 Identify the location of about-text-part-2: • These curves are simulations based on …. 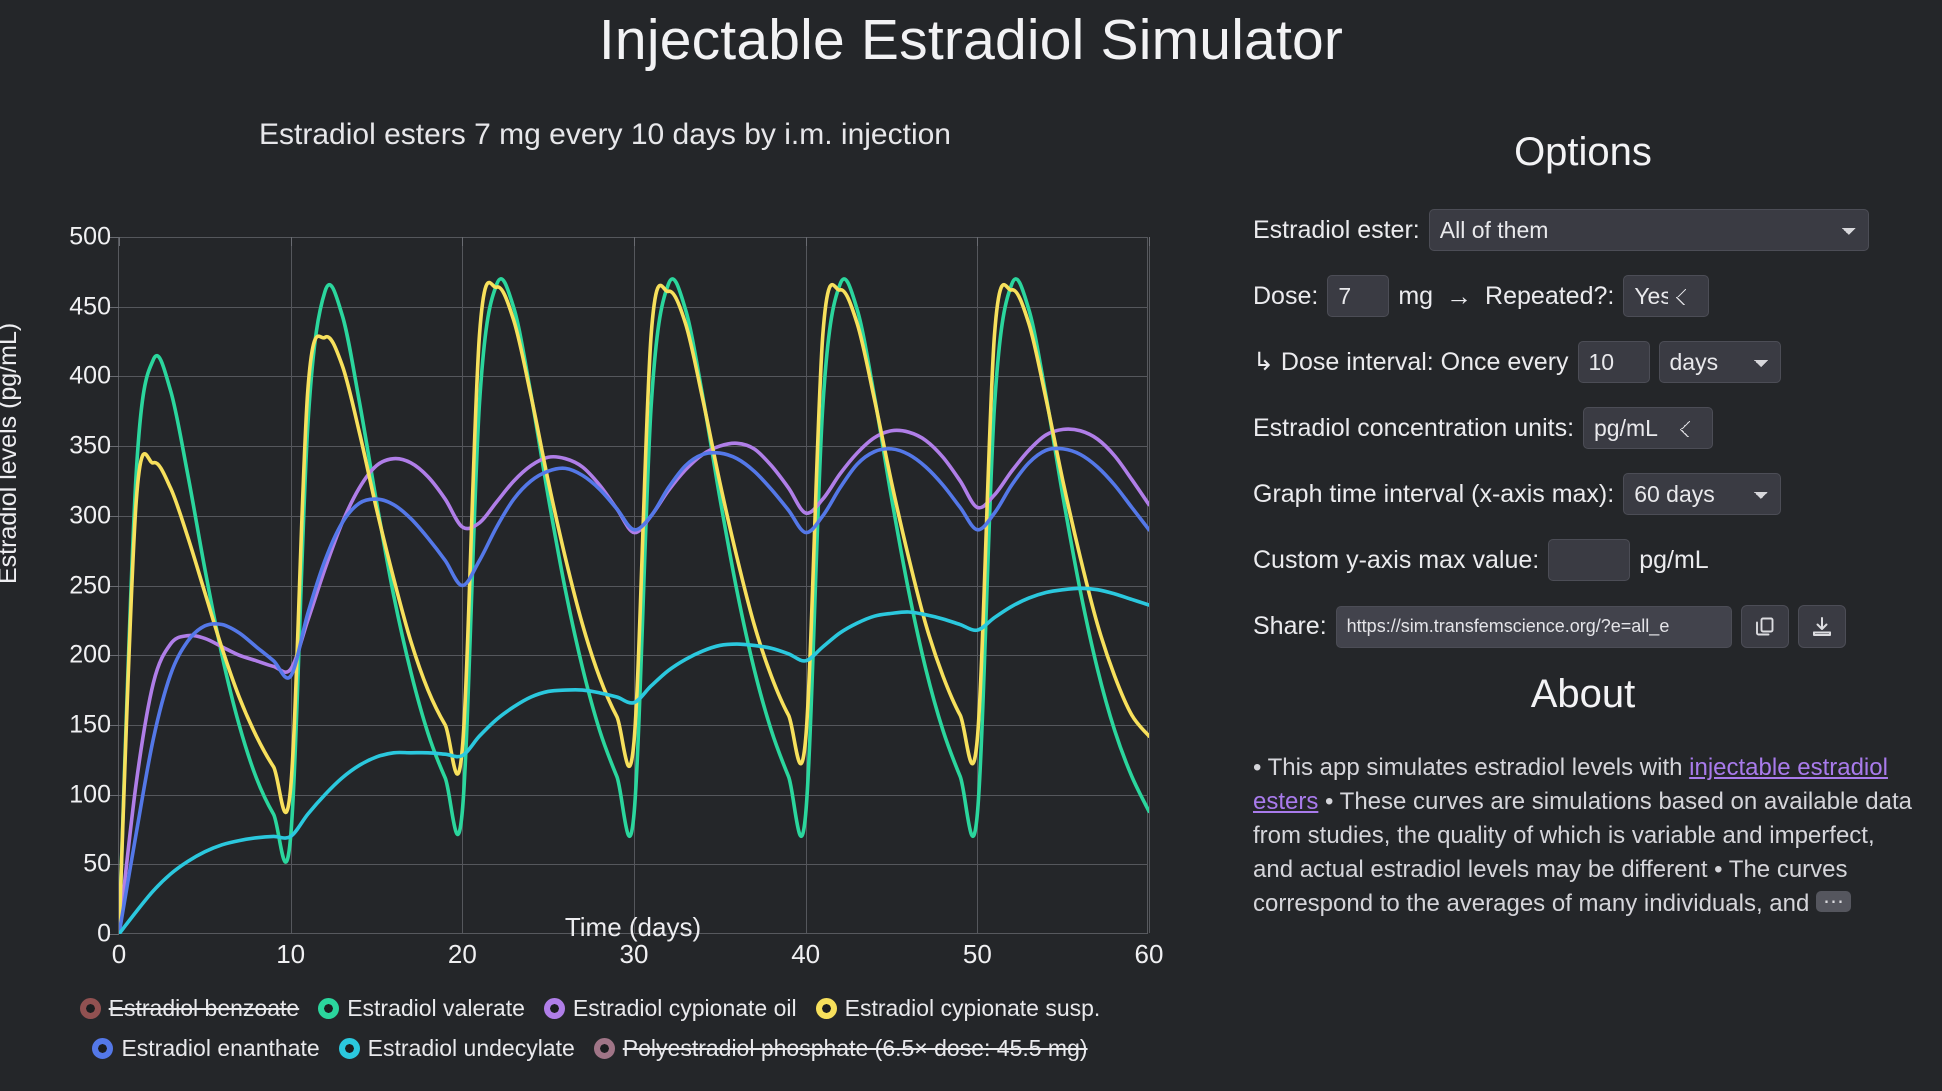
(1582, 853).